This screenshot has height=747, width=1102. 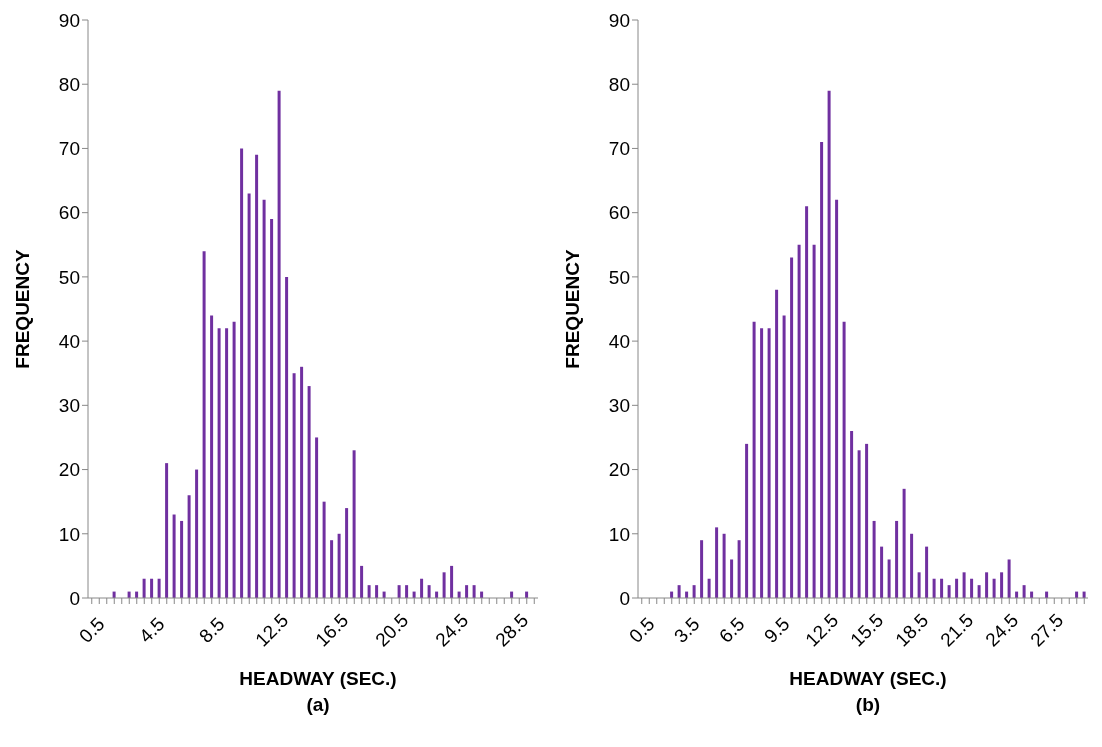 What do you see at coordinates (69, 20) in the screenshot?
I see `y-tick-label: 90` at bounding box center [69, 20].